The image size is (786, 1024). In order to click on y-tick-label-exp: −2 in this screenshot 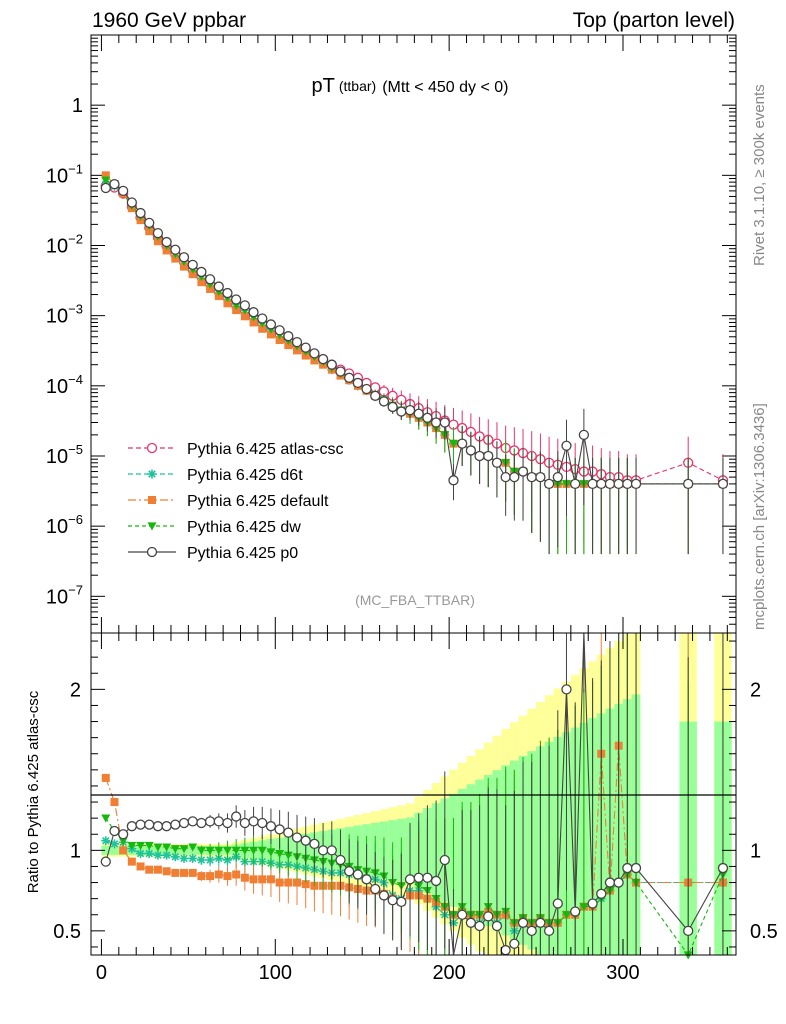, I will do `click(75, 238)`.